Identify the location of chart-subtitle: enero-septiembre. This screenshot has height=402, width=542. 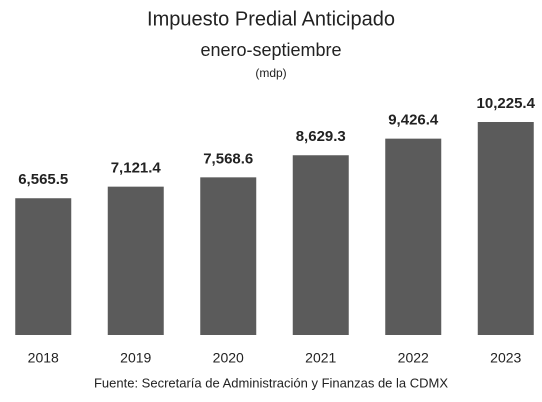
(270, 50).